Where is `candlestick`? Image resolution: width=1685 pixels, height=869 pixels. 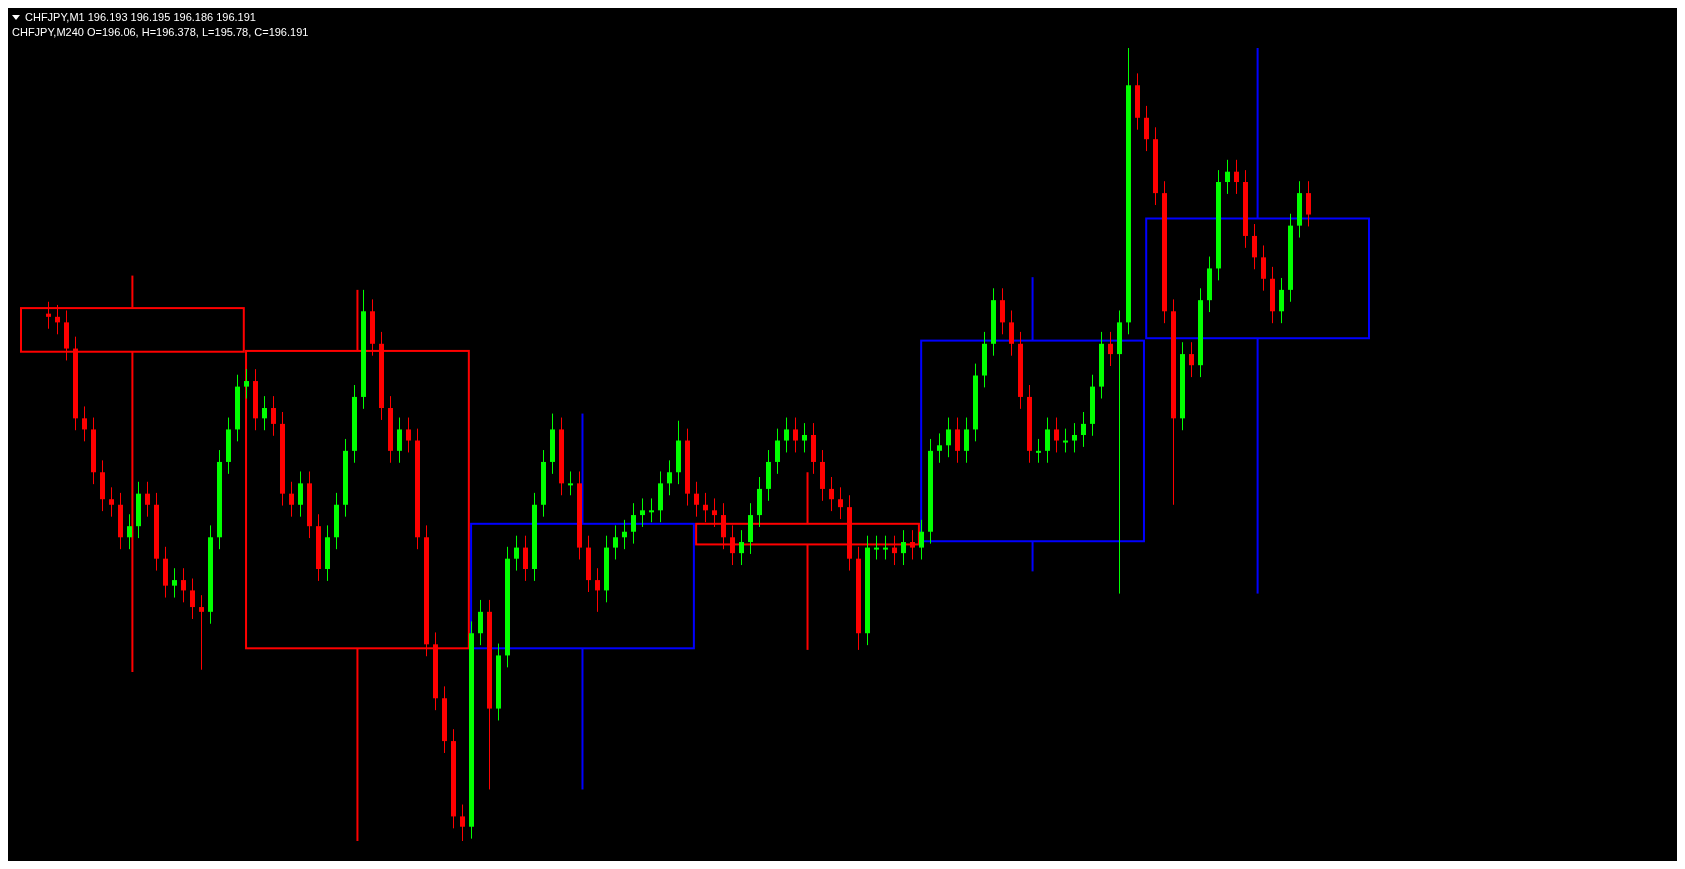
candlestick is located at coordinates (651, 510).